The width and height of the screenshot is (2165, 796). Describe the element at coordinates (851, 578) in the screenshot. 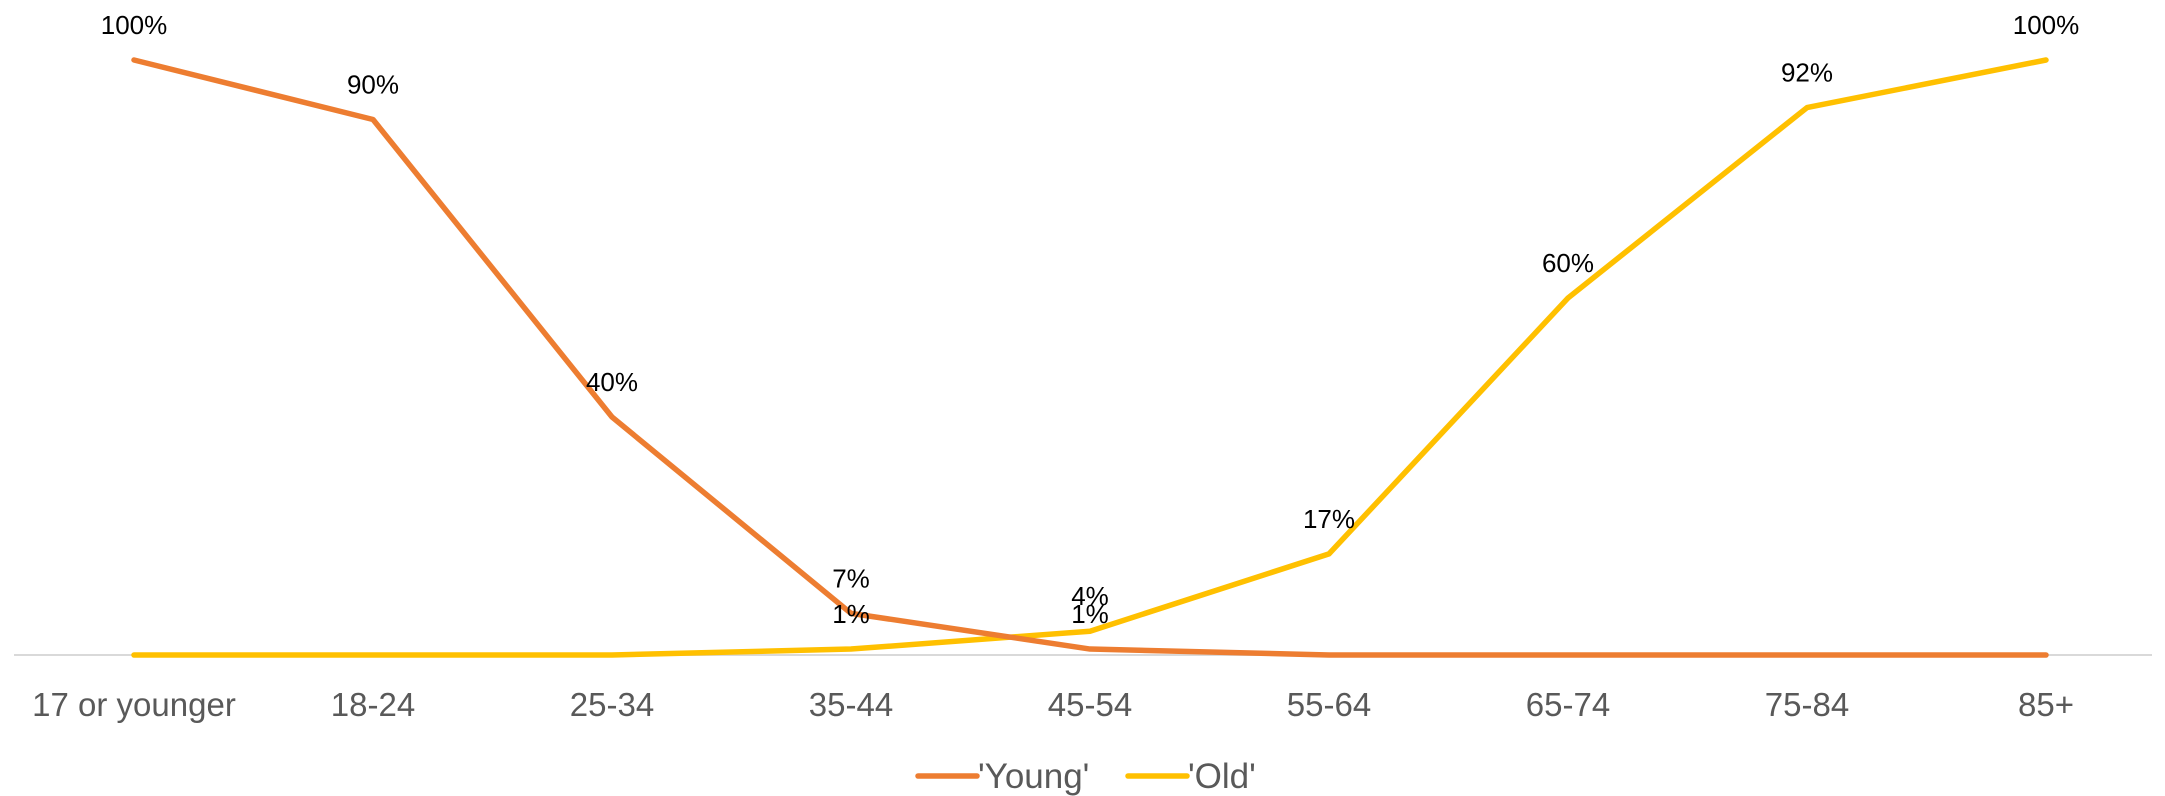

I see `data-label-0-3: 7%` at that location.